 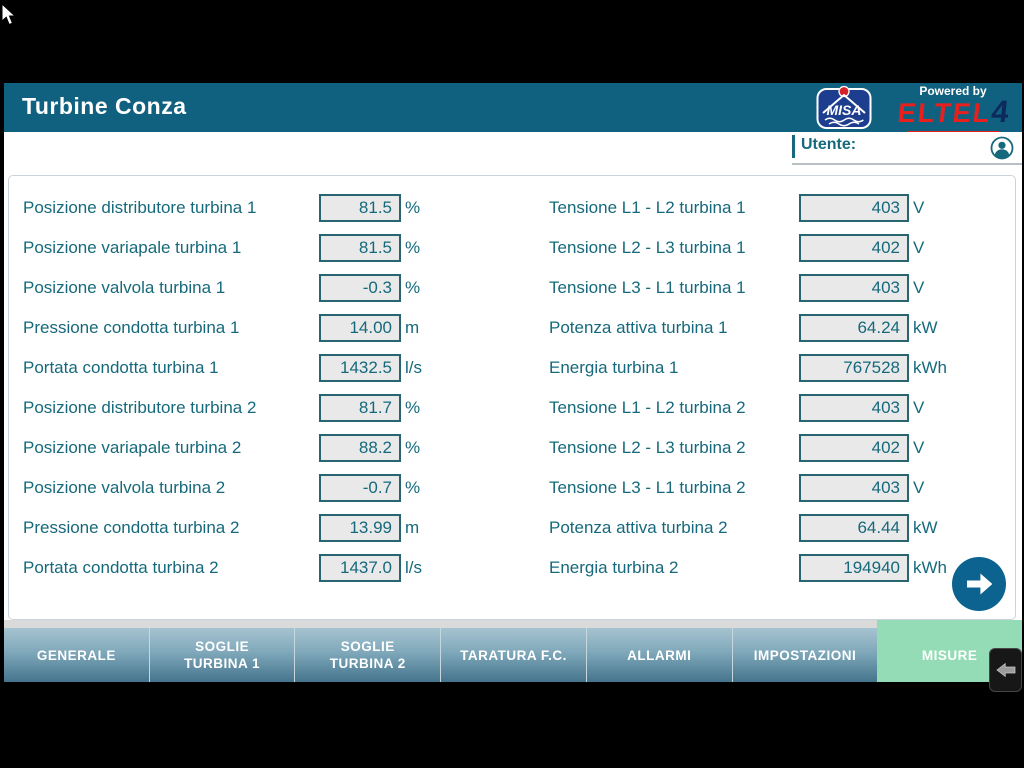 I want to click on measurement-row: Portata condotta turbina 2 1437.0 l/s, so click(x=228, y=568).